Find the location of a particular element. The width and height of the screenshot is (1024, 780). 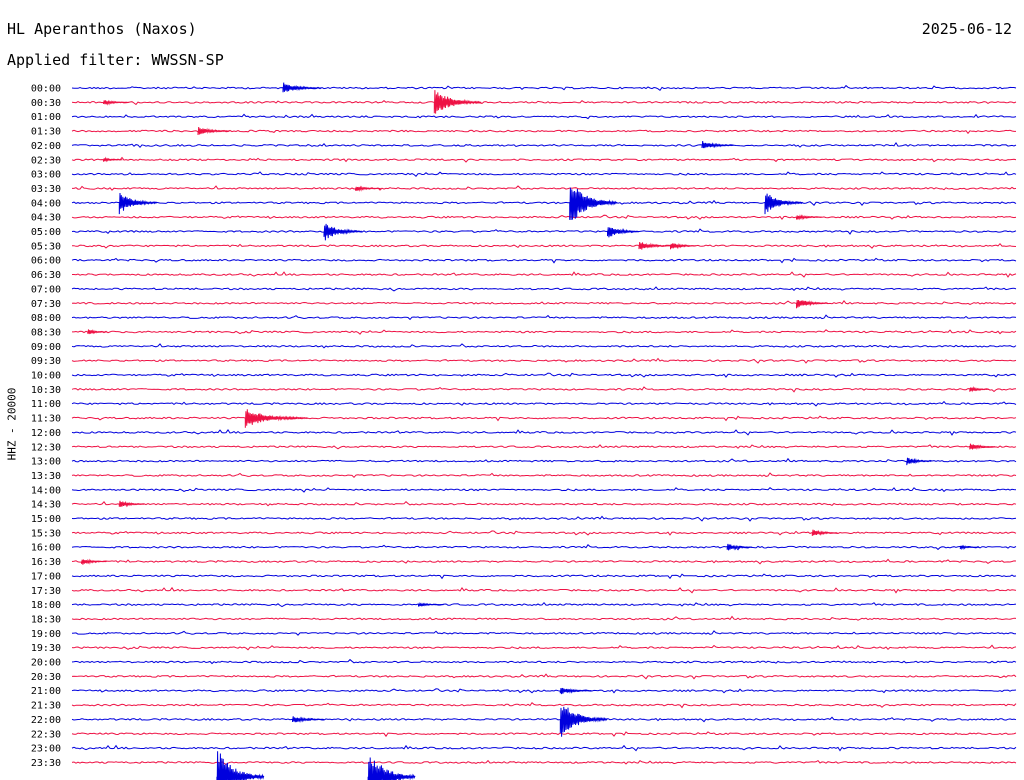

time-label: 17:30 is located at coordinates (46, 591).